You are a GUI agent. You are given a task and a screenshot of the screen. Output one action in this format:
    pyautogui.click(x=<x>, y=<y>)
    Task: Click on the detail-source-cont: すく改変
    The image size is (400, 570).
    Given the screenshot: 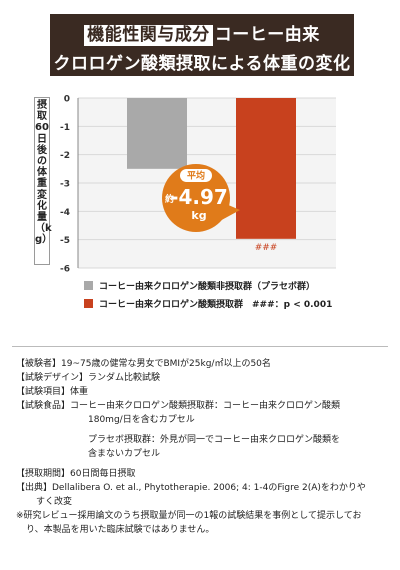 What is the action you would take?
    pyautogui.click(x=54, y=502)
    